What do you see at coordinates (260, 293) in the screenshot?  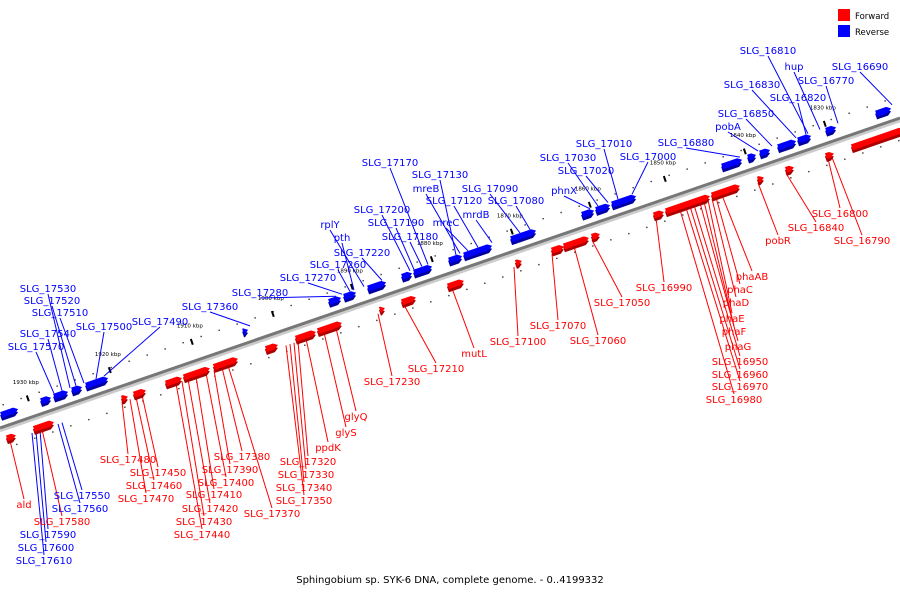 I see `gene-label: SLG_17280` at bounding box center [260, 293].